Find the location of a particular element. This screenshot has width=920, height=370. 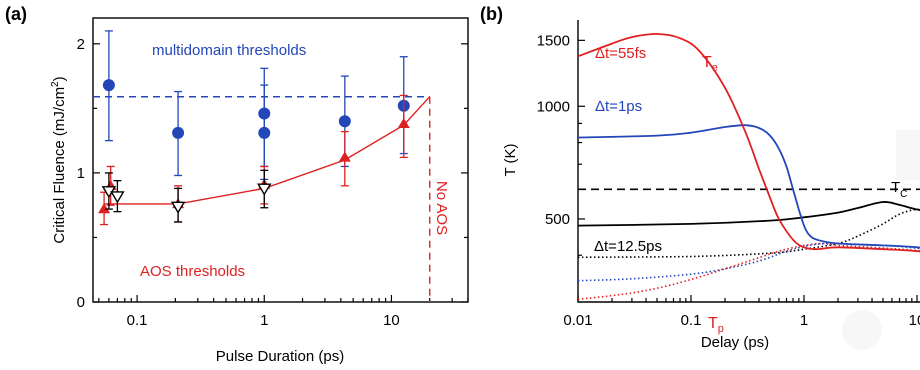

watermark is located at coordinates (881, 240).